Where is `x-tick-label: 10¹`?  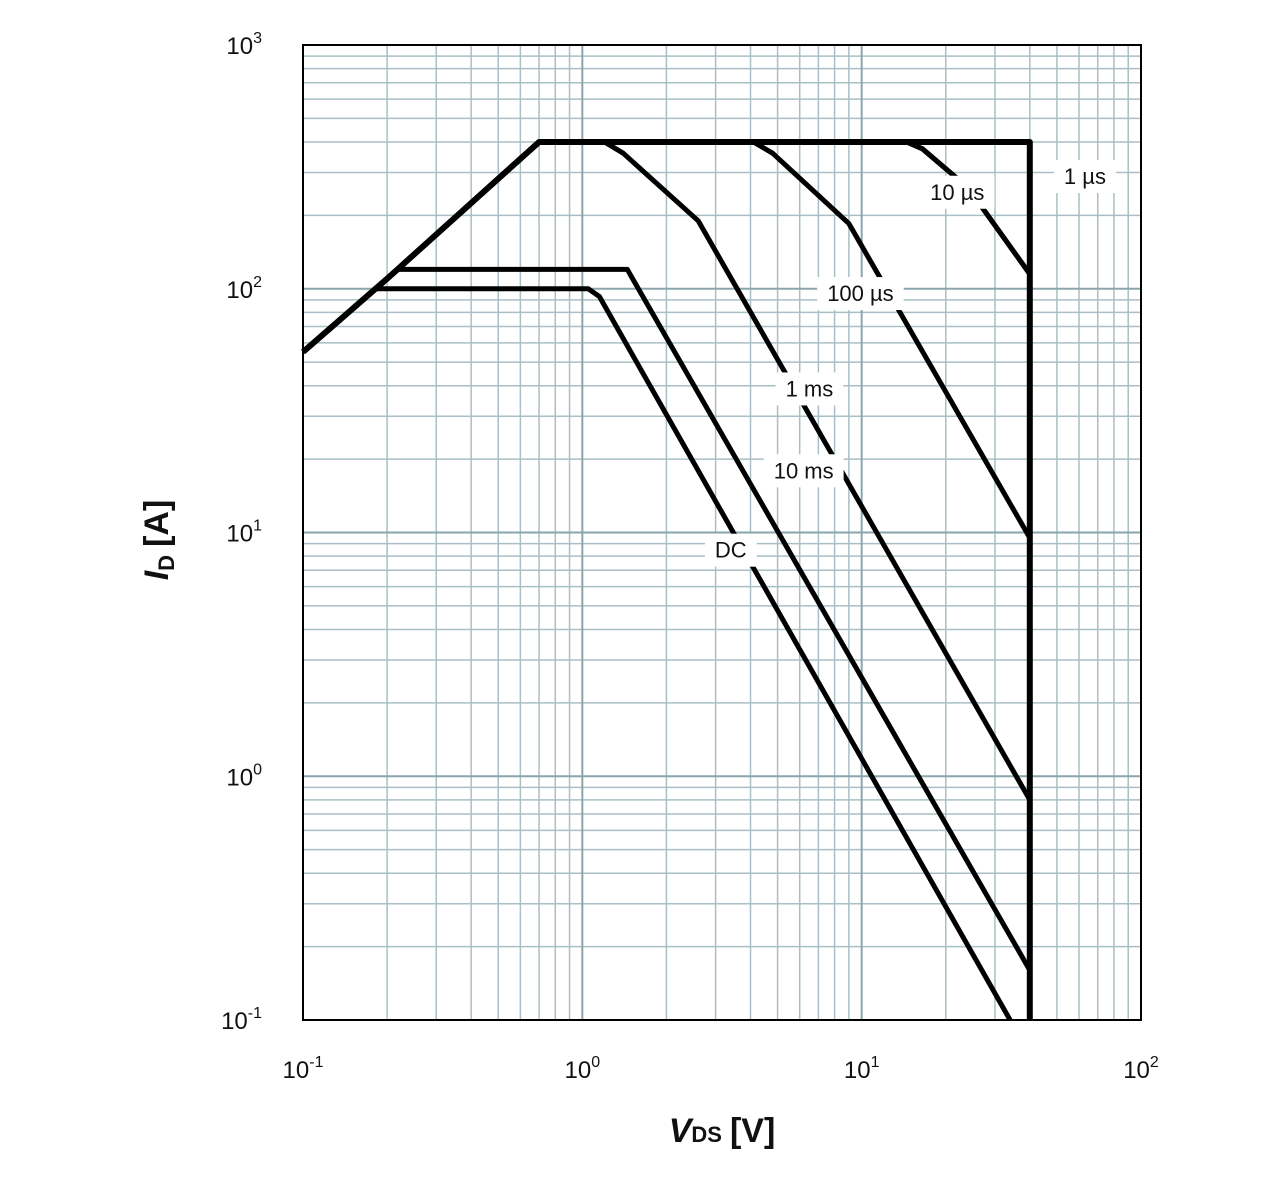 x-tick-label: 10¹ is located at coordinates (862, 1069).